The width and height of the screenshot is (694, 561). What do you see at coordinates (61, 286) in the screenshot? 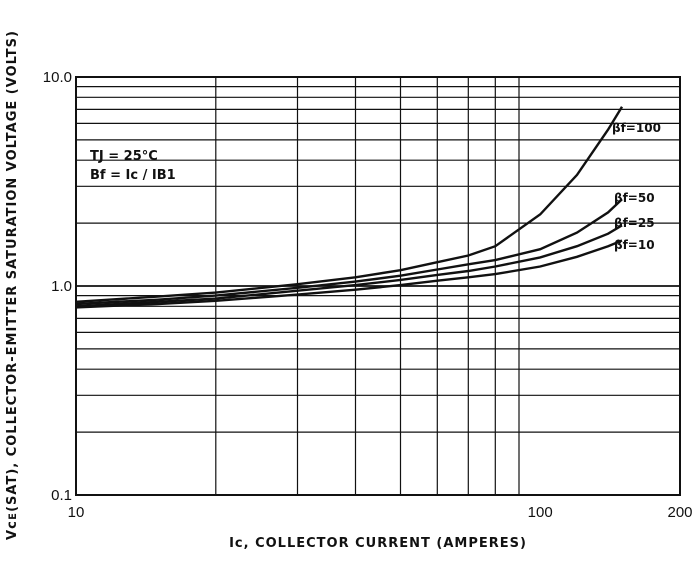
I see `y-tick-label: 1.0` at bounding box center [61, 286].